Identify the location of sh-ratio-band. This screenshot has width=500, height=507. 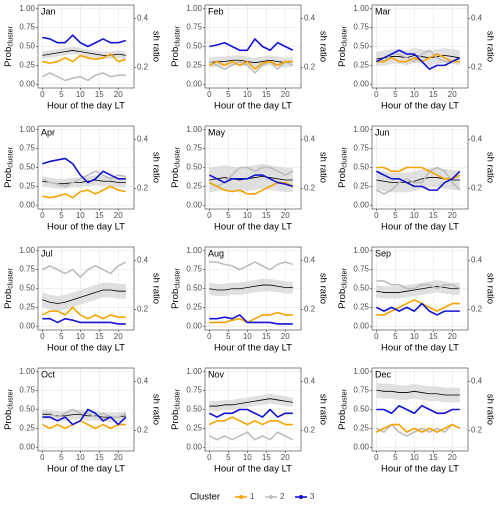
(418, 392).